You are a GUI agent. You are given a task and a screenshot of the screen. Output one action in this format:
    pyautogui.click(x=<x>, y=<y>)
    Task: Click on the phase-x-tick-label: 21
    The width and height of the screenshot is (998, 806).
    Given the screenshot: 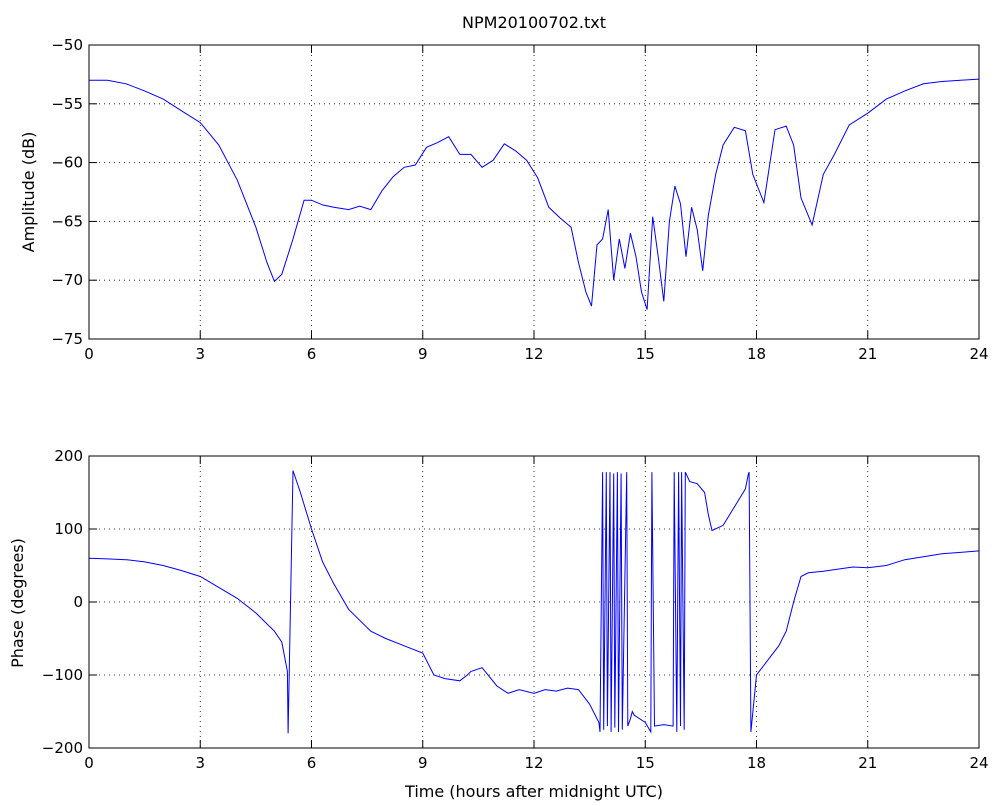 What is the action you would take?
    pyautogui.click(x=867, y=763)
    